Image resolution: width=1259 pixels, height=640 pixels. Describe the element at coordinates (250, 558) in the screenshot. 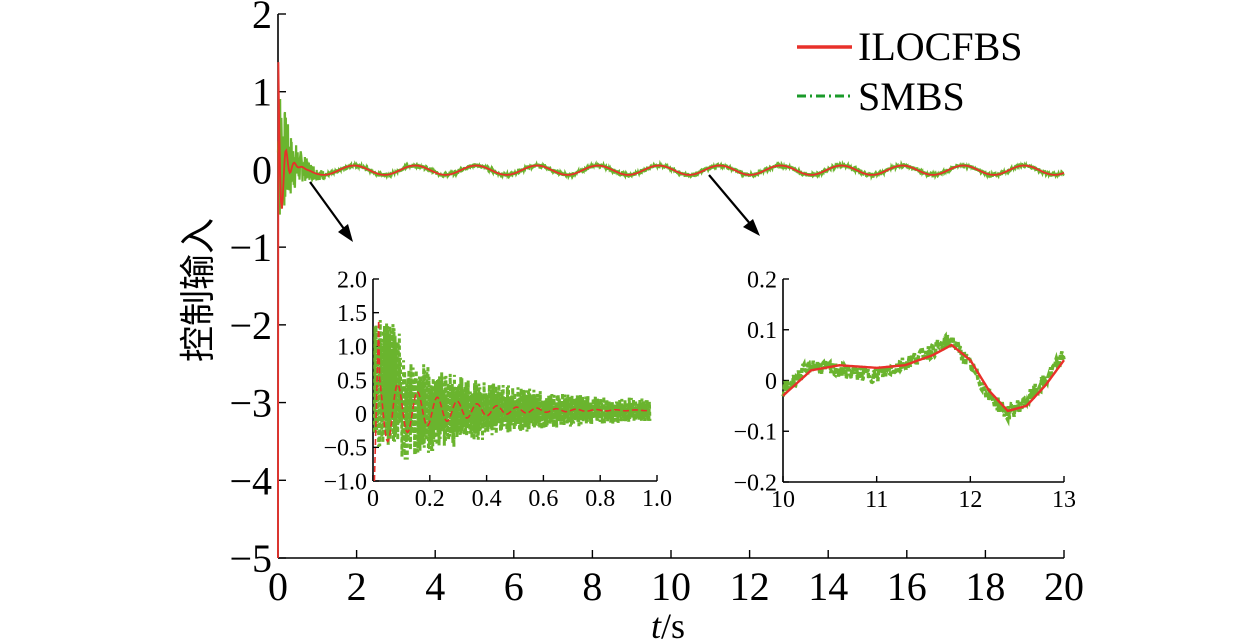

I see `y-tick-label: −5` at that location.